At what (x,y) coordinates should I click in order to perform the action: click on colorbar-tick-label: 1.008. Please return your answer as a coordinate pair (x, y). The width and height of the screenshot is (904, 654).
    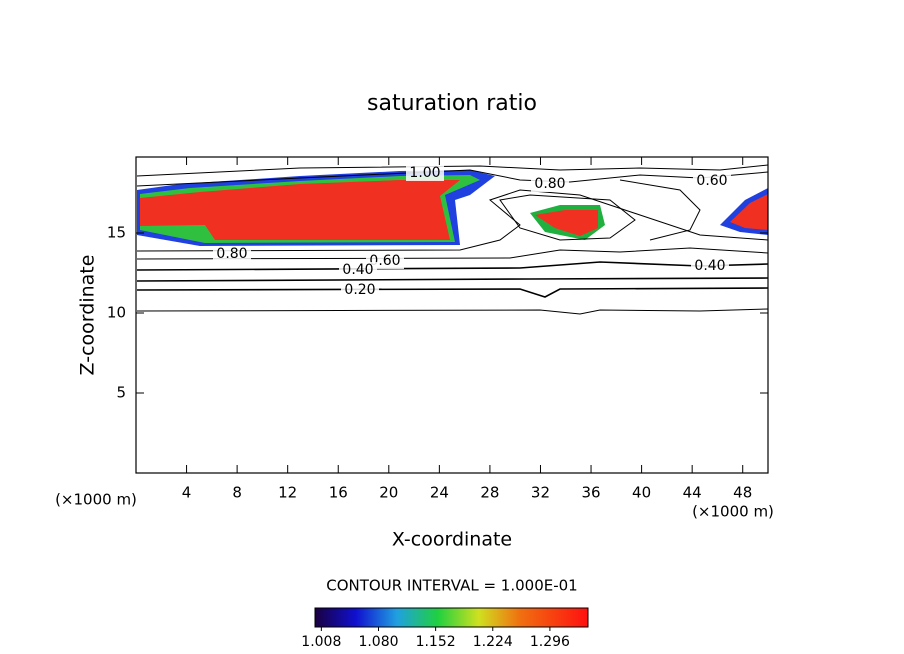
    Looking at the image, I should click on (321, 642).